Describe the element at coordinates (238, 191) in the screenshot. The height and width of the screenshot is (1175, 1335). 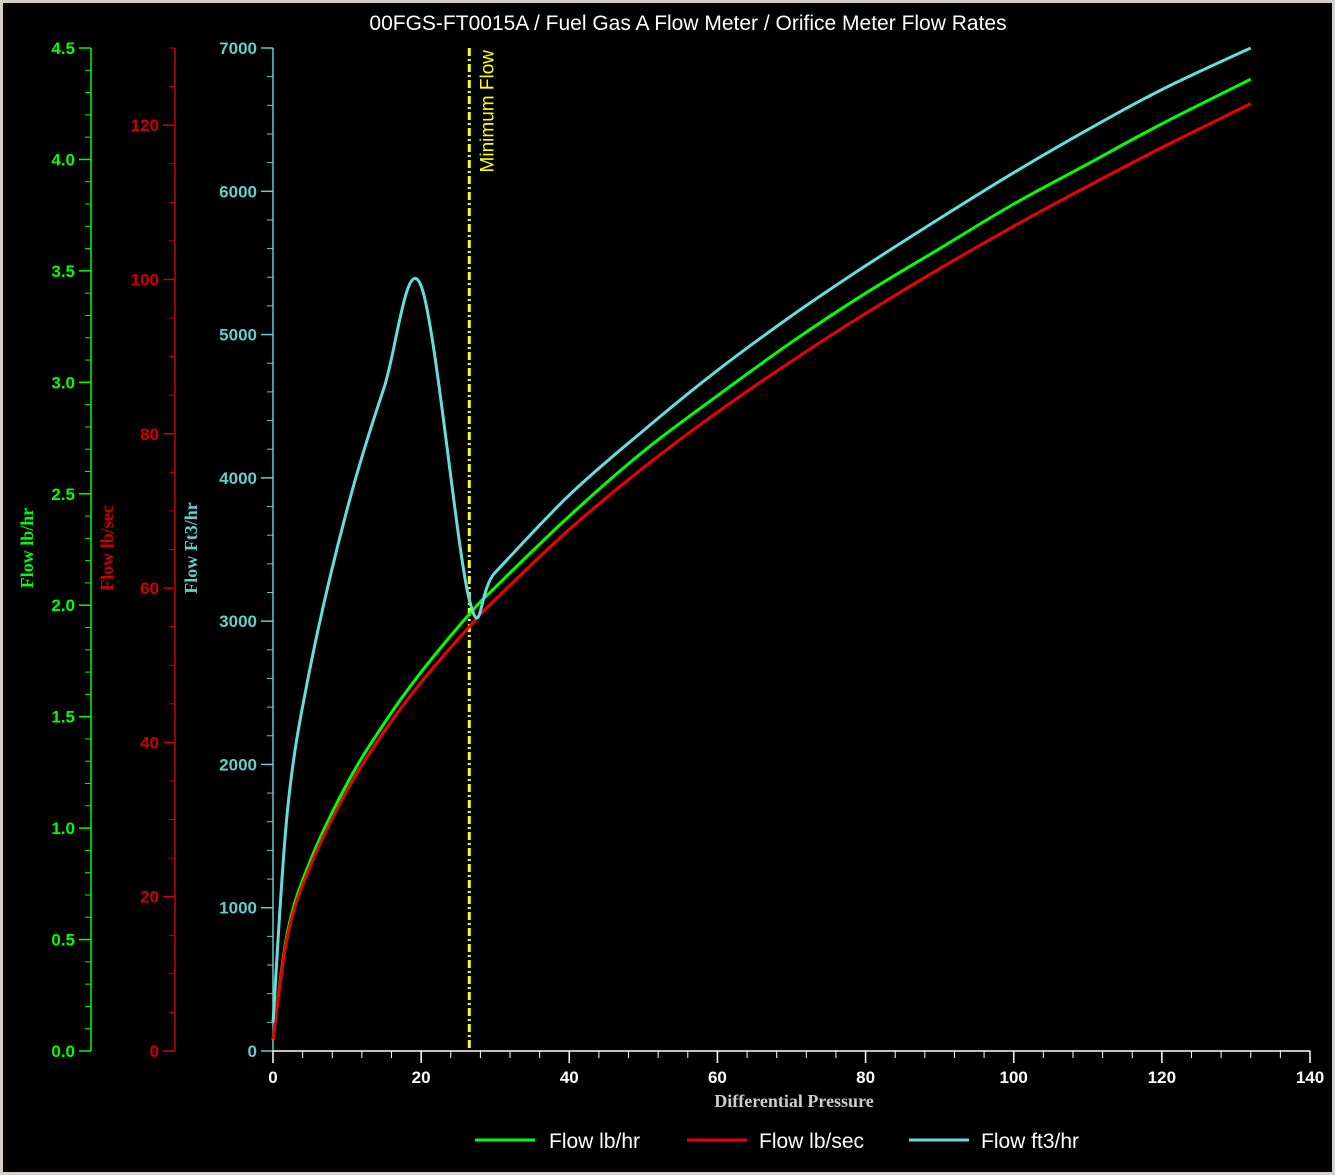
I see `y-tick-label: 6000` at that location.